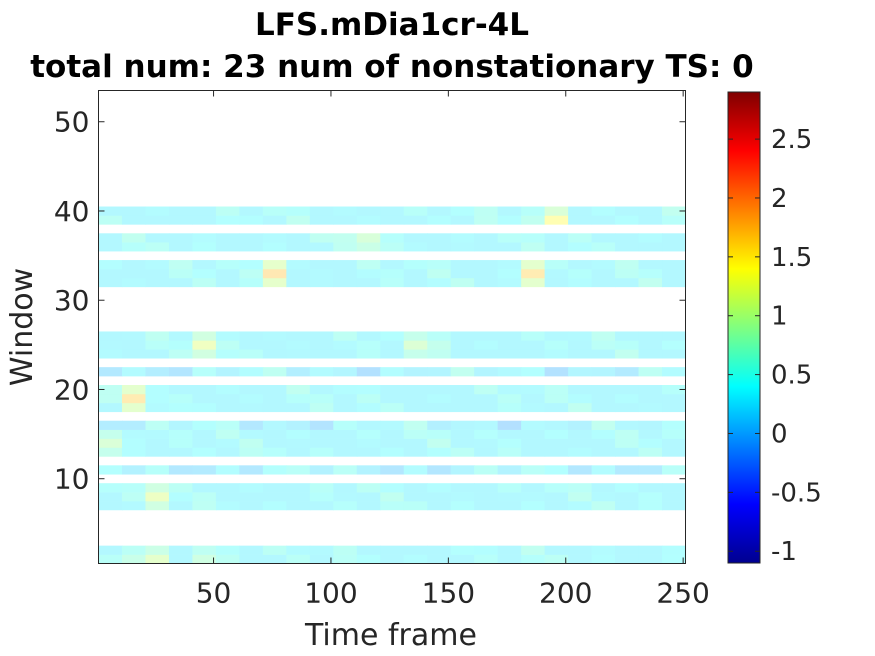 This screenshot has height=656, width=875. What do you see at coordinates (22, 327) in the screenshot?
I see `y-axis-label: Window` at bounding box center [22, 327].